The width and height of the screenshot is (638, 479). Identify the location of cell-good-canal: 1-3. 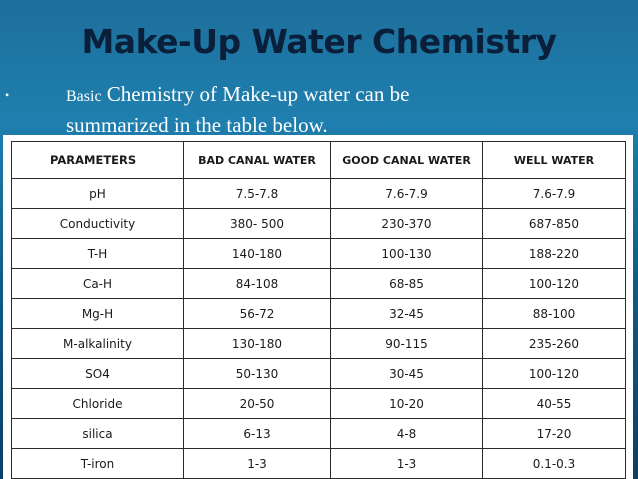
(406, 463).